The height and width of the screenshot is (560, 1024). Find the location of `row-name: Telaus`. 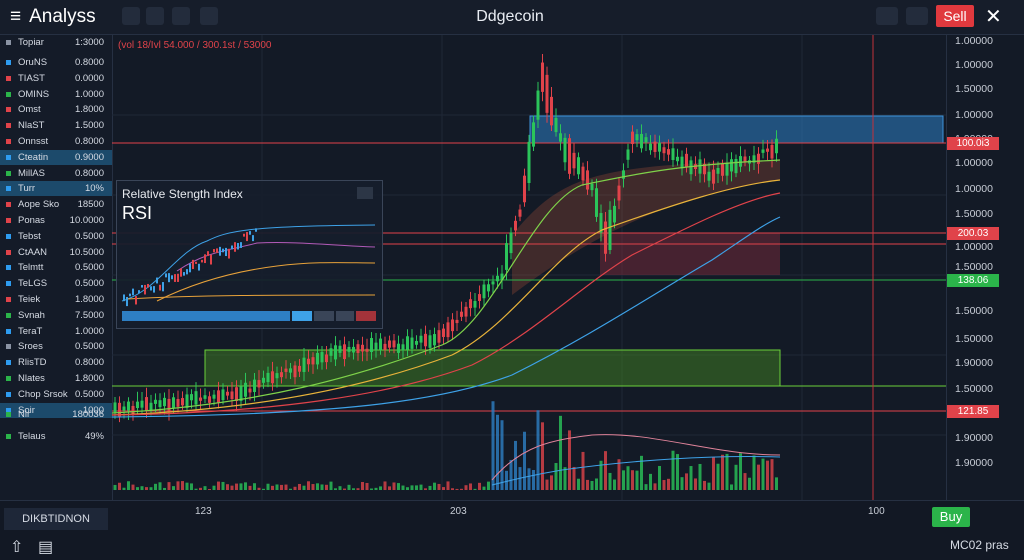

row-name: Telaus is located at coordinates (32, 436).